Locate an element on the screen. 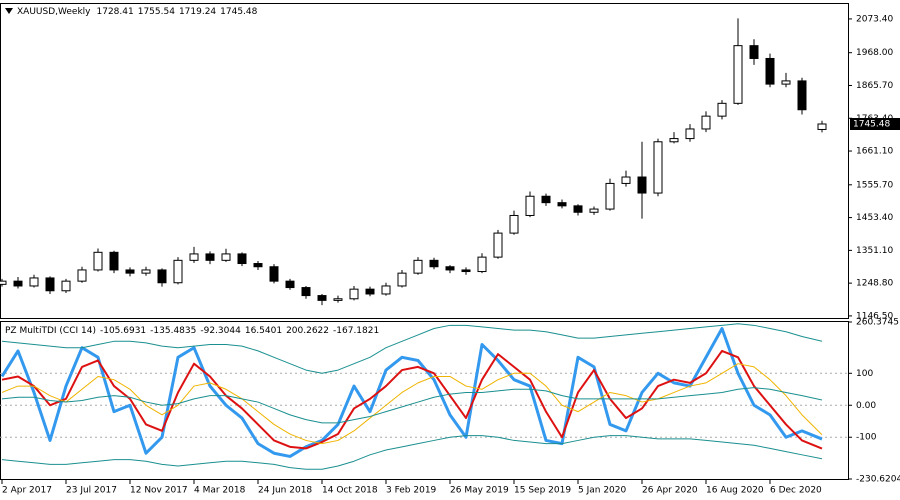  last-close: 1745.48 is located at coordinates (238, 12).